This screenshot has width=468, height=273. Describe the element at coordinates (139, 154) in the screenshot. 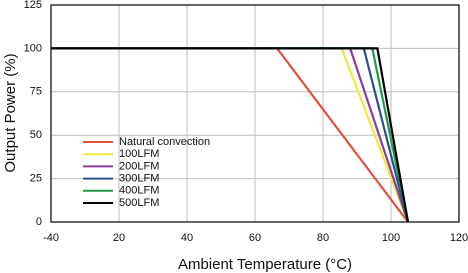

I see `legend-label: 100LFM` at that location.